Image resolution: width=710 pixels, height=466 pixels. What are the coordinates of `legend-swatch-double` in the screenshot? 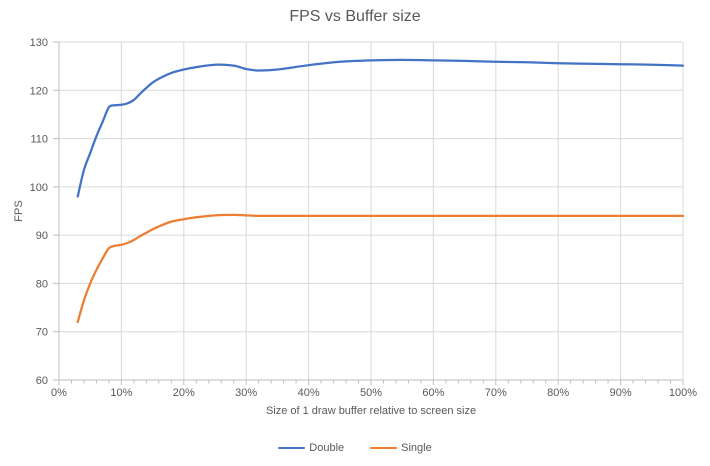 It's located at (292, 448).